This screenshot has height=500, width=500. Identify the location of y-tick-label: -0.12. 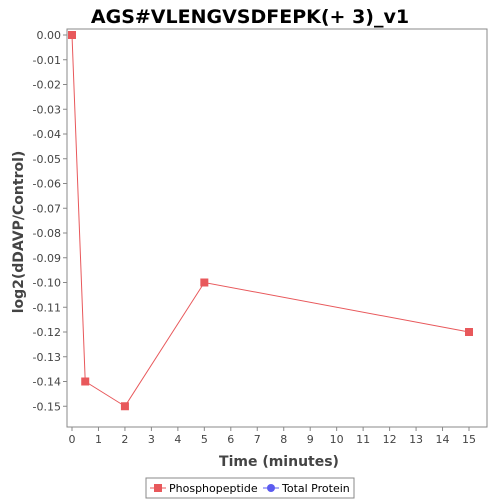
(47, 332).